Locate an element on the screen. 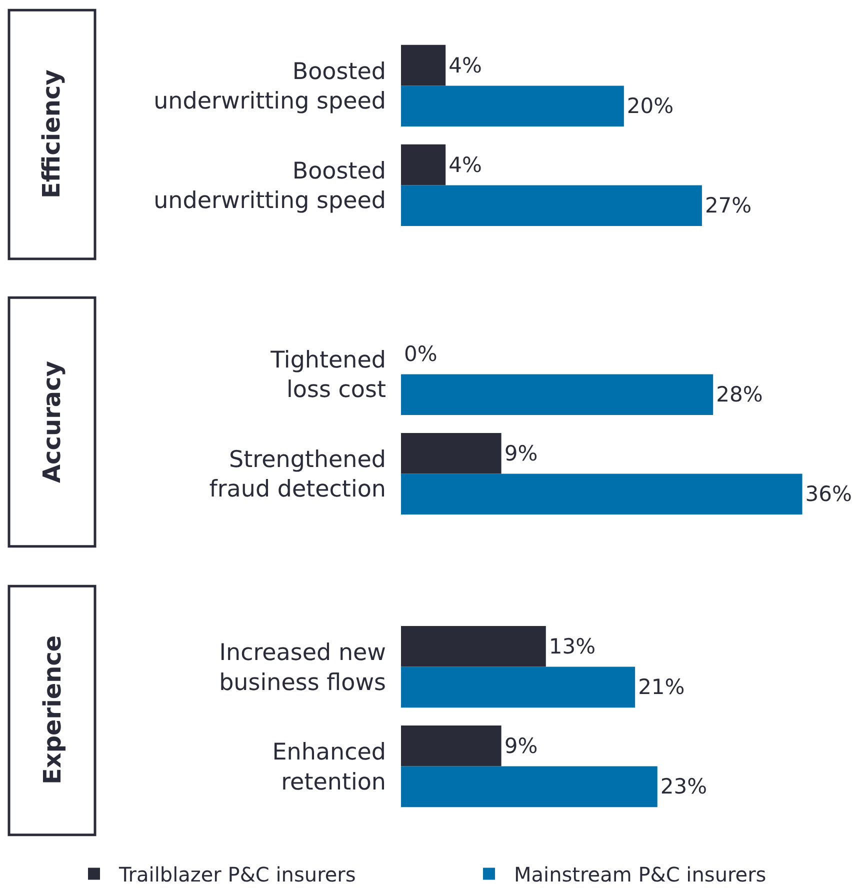  data-label: 21% is located at coordinates (661, 687).